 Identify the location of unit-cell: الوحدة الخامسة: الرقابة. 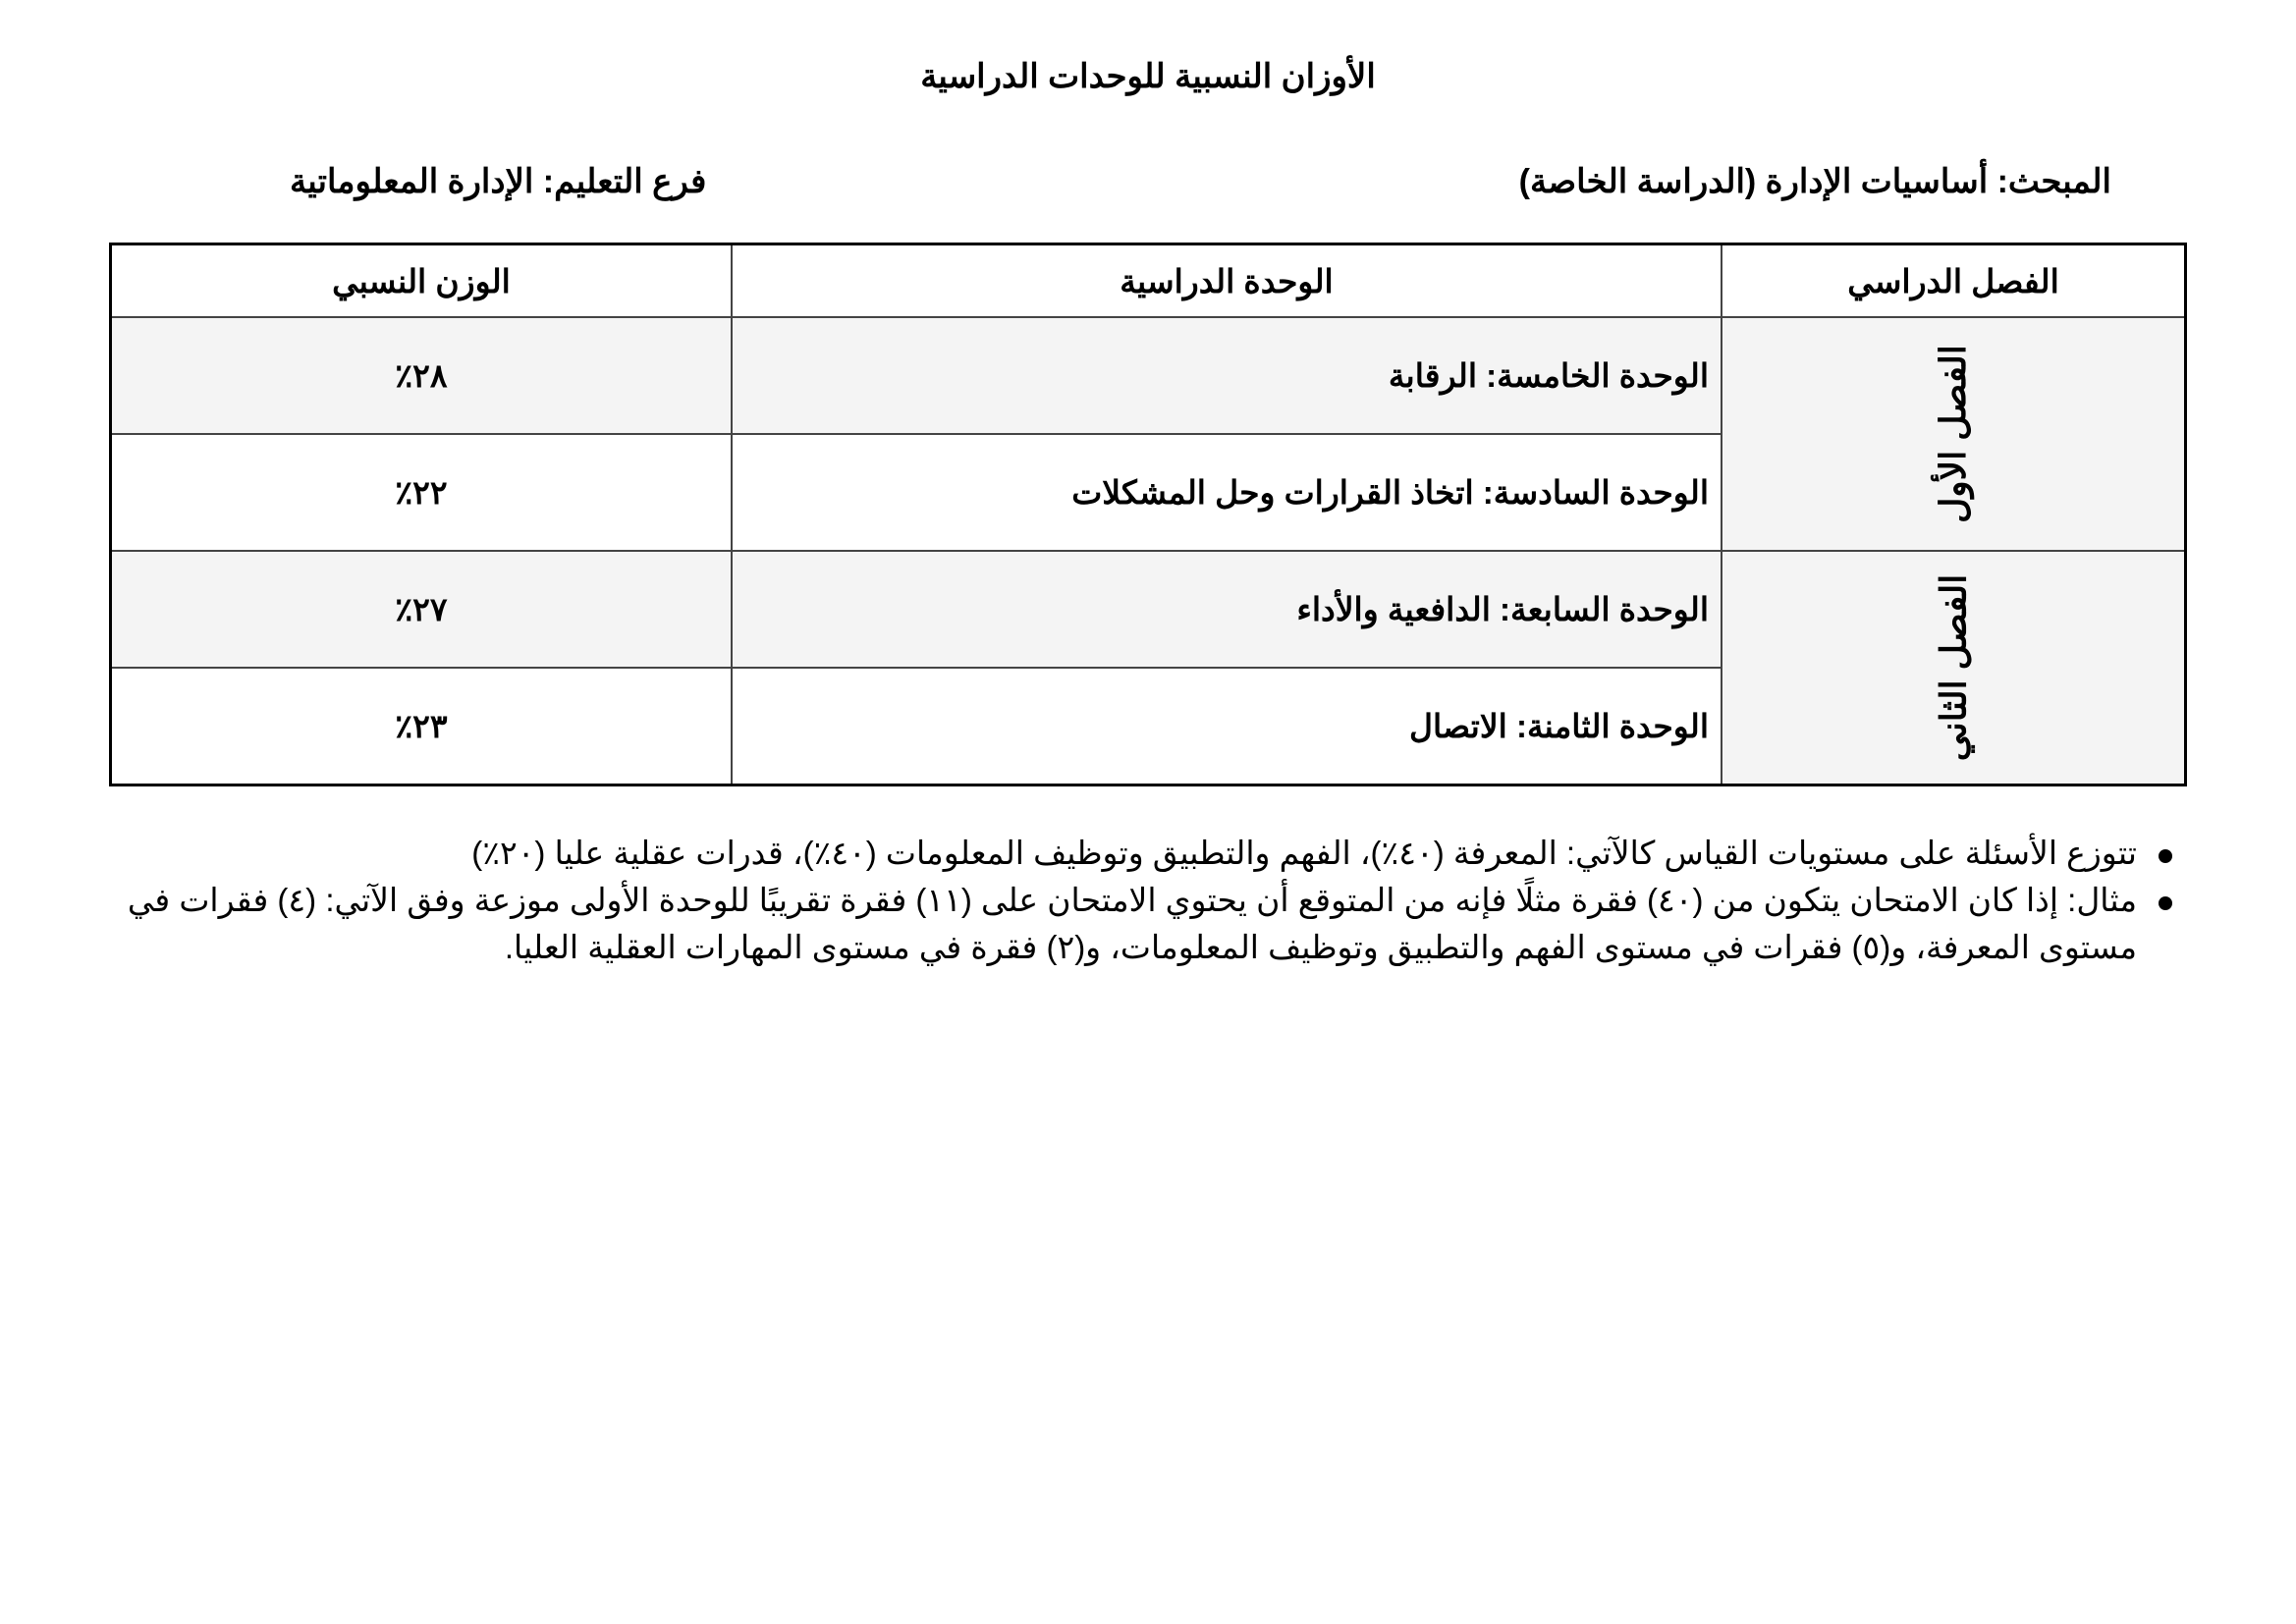
(1226, 375).